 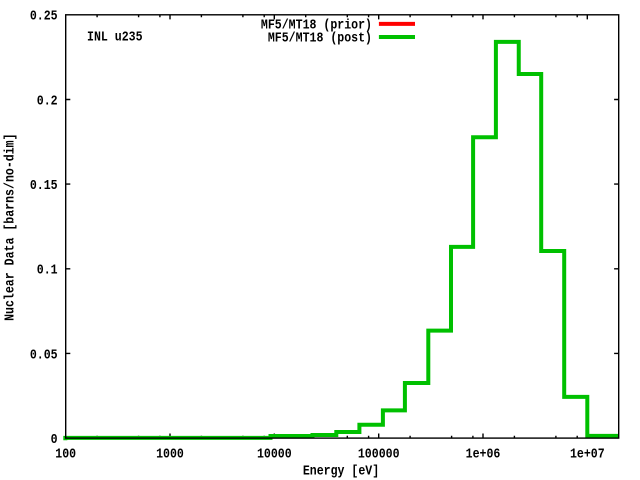 What do you see at coordinates (587, 454) in the screenshot?
I see `svg-text: 1e+07` at bounding box center [587, 454].